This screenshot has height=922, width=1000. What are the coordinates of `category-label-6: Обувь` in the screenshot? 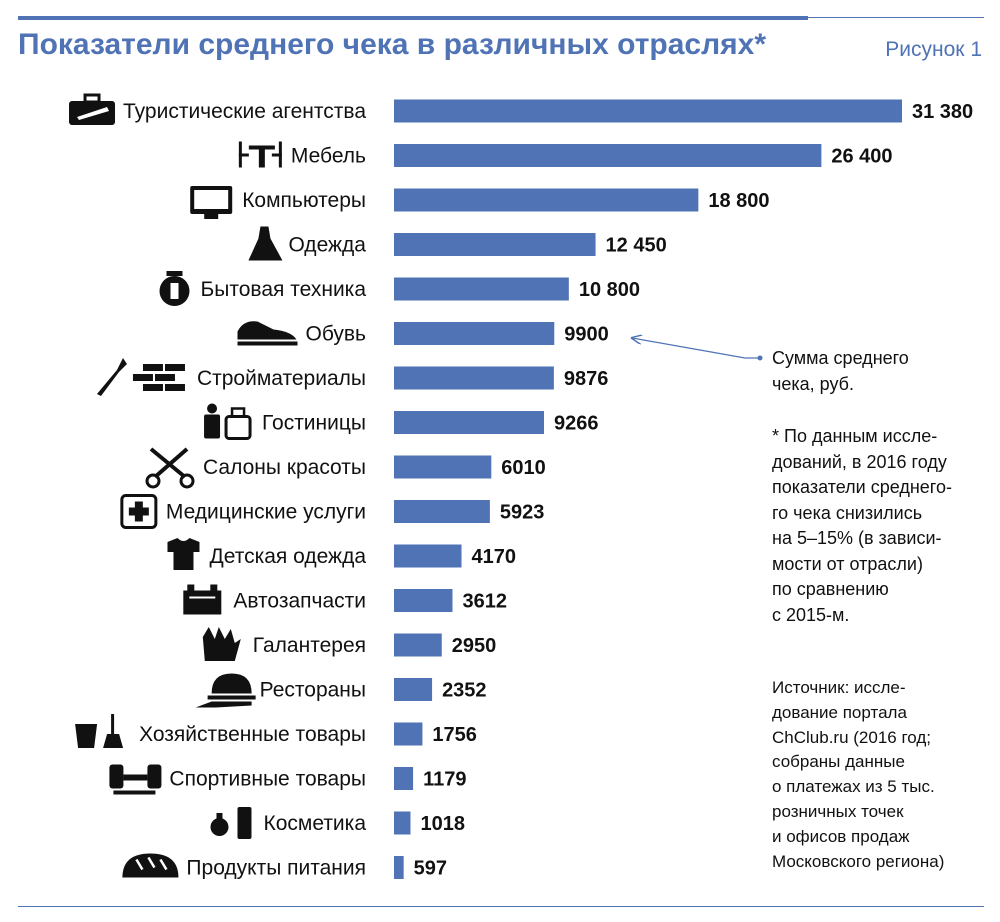 It's located at (336, 334).